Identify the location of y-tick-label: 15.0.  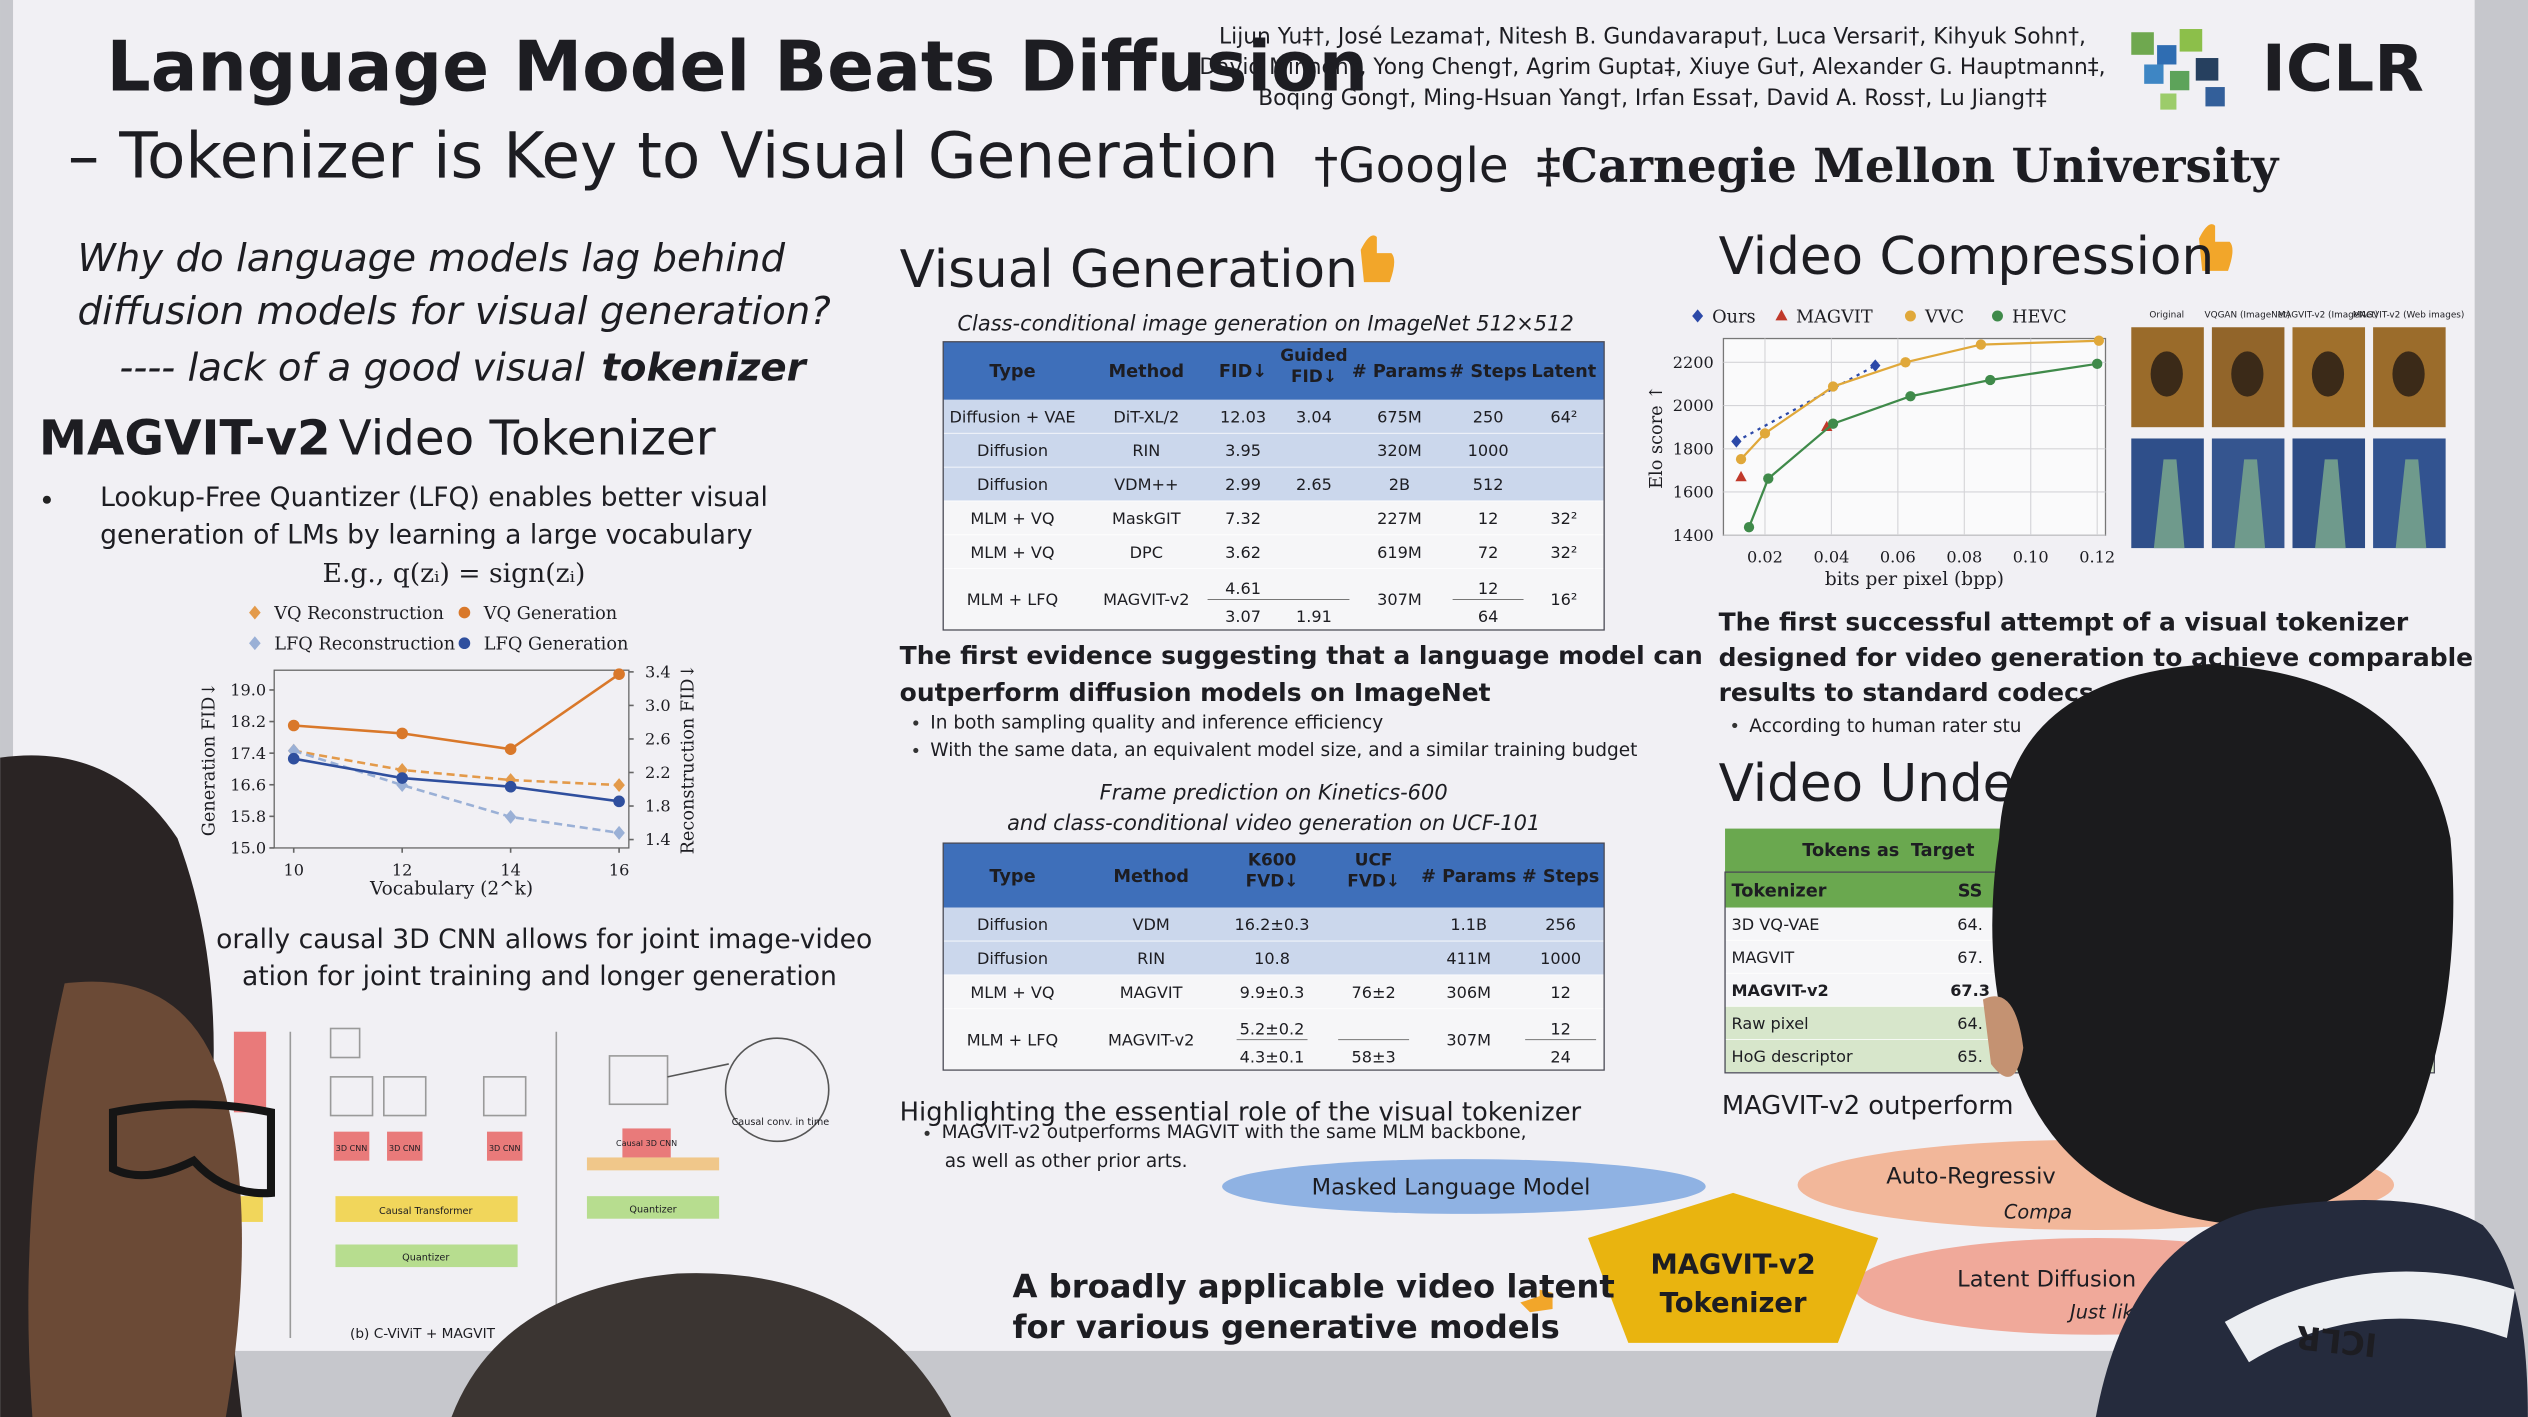
(248, 848).